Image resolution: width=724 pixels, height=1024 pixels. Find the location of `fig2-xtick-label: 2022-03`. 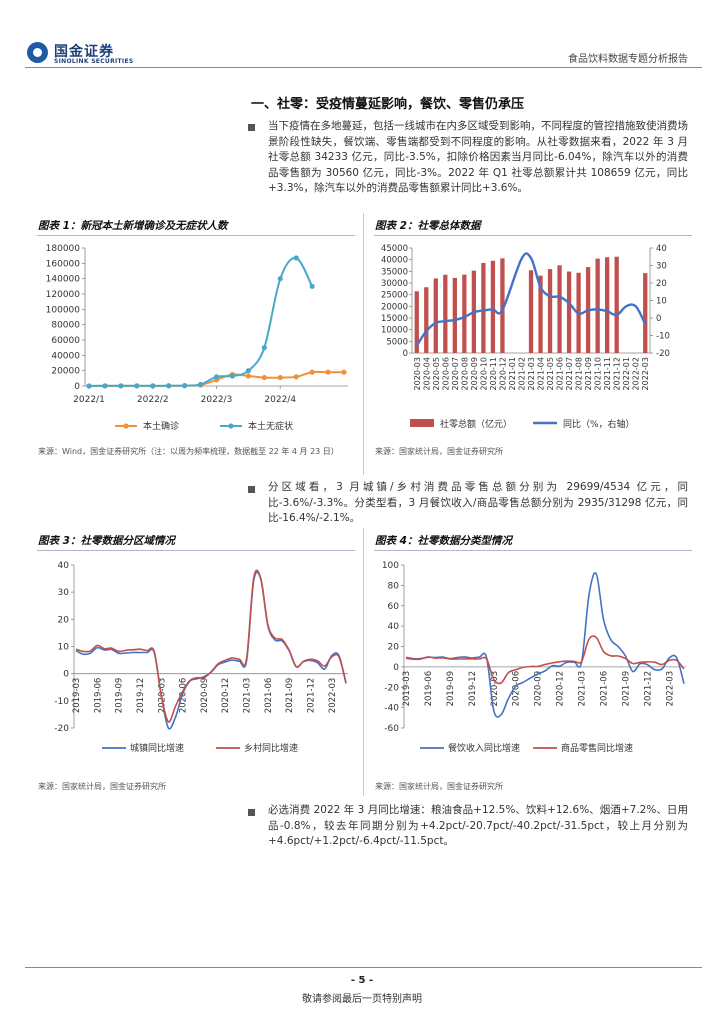

fig2-xtick-label: 2022-03 is located at coordinates (645, 373).